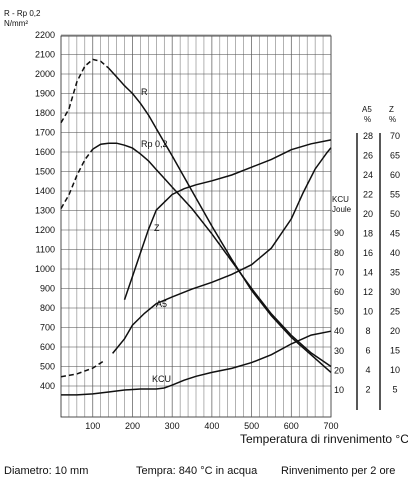 The width and height of the screenshot is (408, 482). Describe the element at coordinates (45, 35) in the screenshot. I see `strength-tick-label: 2200` at that location.